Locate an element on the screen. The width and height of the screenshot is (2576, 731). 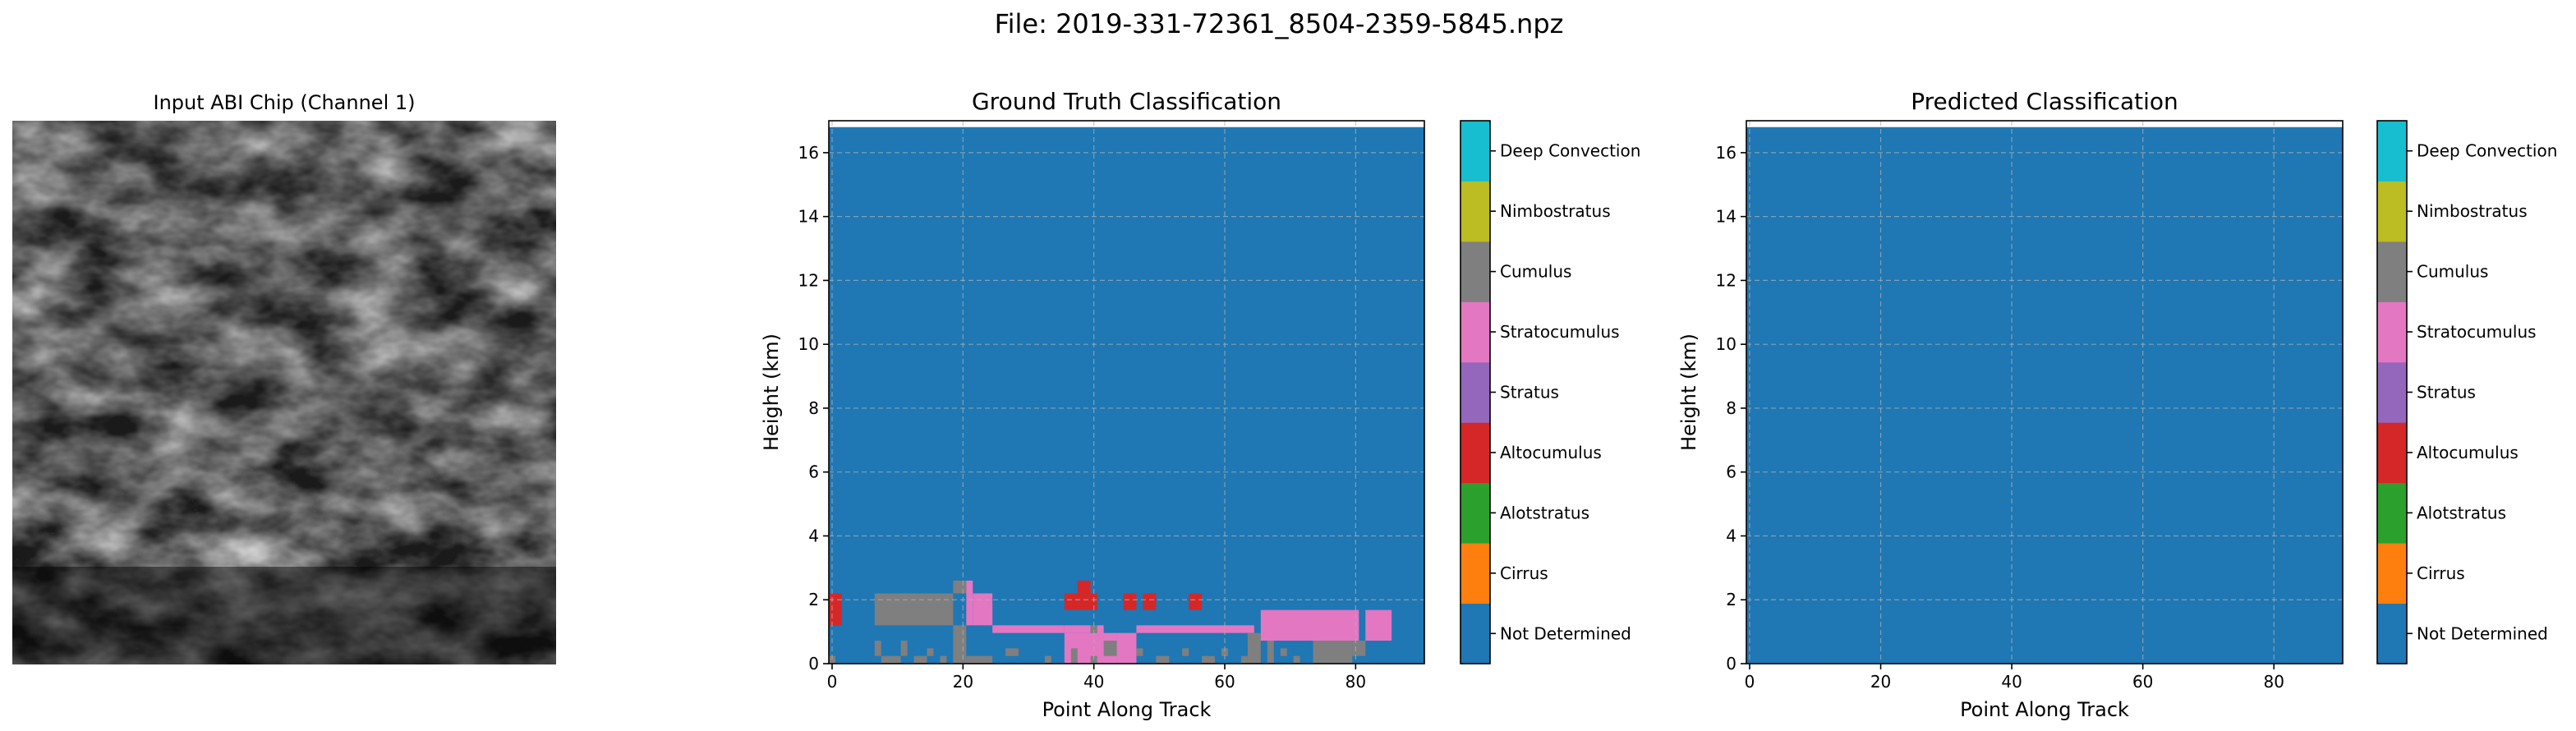
pred-ytick-label: 0 is located at coordinates (1731, 664).